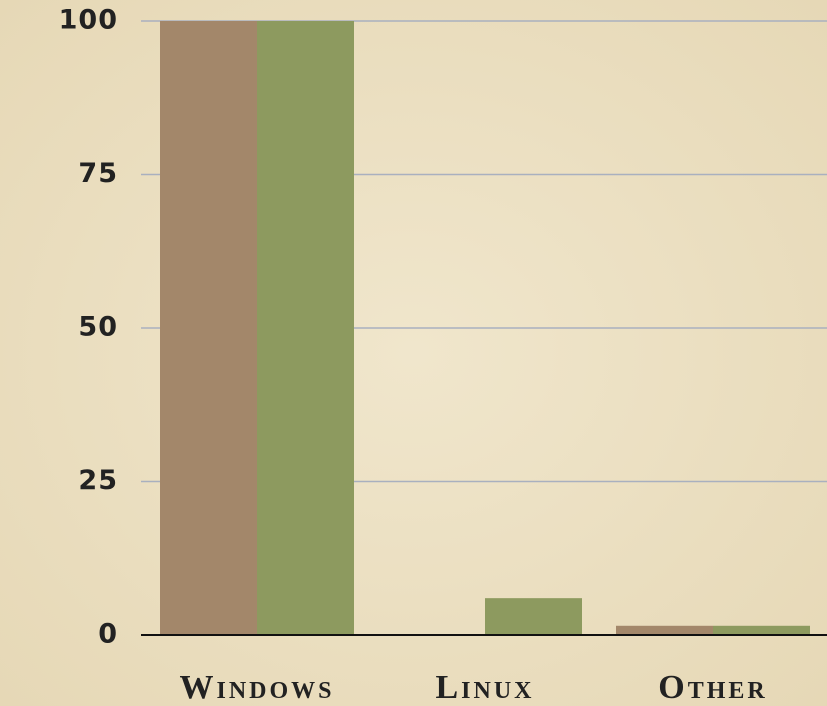  Describe the element at coordinates (88, 20) in the screenshot. I see `y-tick-label: 100` at that location.